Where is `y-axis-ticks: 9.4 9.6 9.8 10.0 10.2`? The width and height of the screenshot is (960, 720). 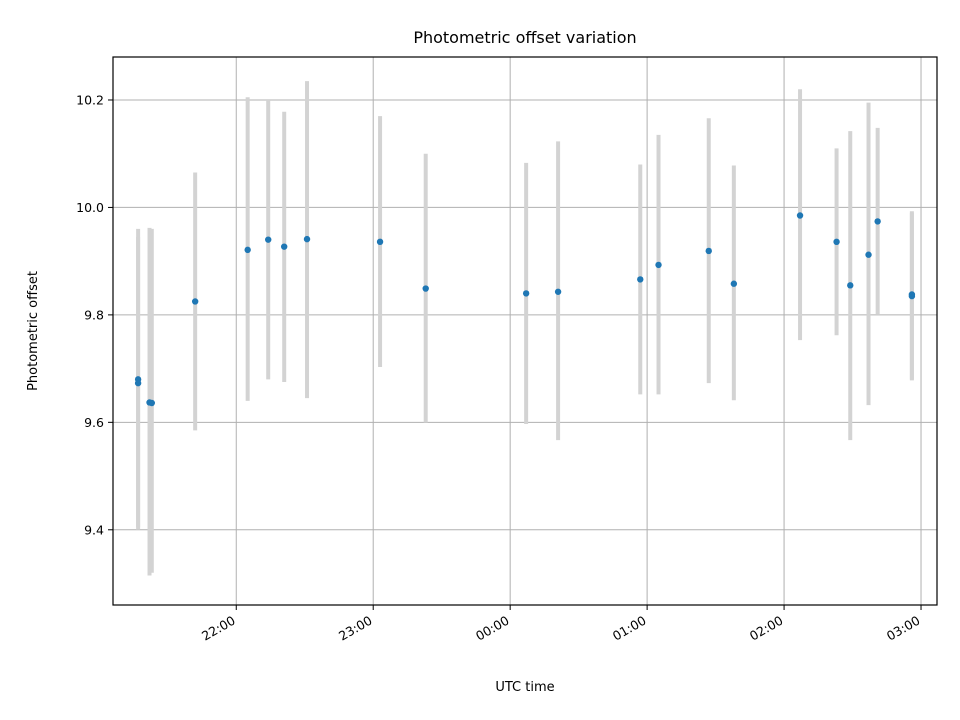 y-axis-ticks: 9.4 9.6 9.8 10.0 10.2 is located at coordinates (94, 314).